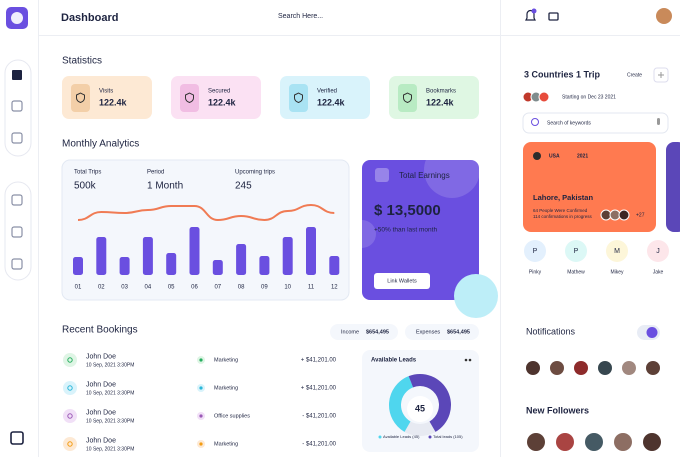 The height and width of the screenshot is (462, 680). I want to click on toggle-knob, so click(652, 332).